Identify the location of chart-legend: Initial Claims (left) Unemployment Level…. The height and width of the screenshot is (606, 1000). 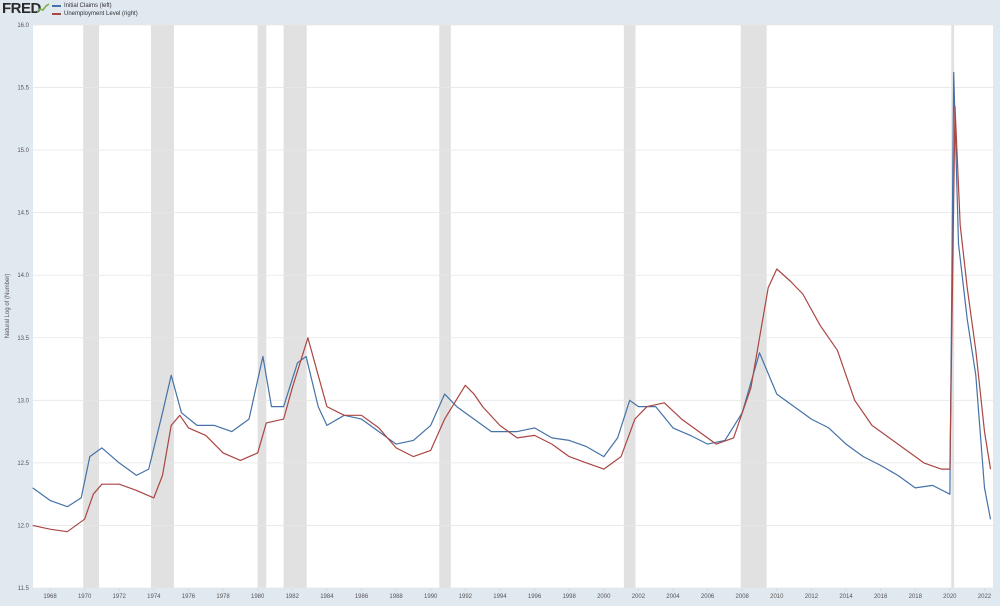
(95, 10).